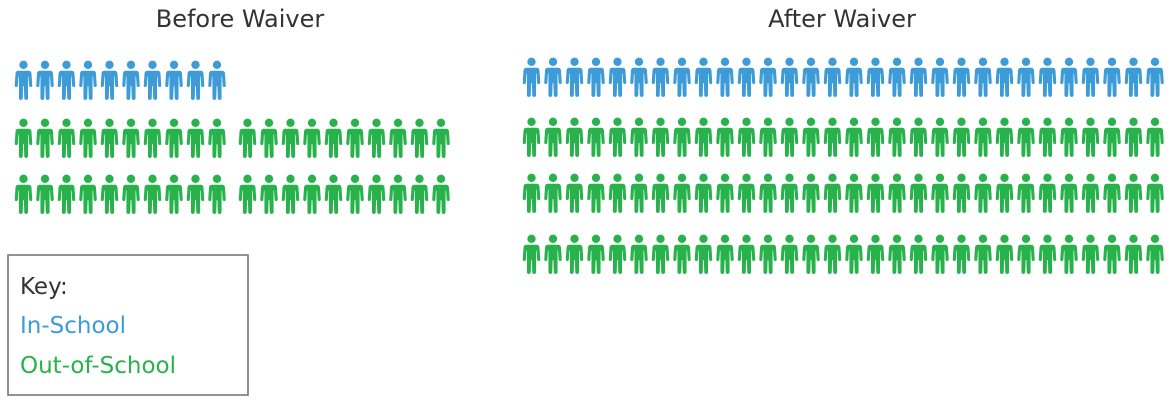  What do you see at coordinates (232, 137) in the screenshot?
I see `before-waiver-icons` at bounding box center [232, 137].